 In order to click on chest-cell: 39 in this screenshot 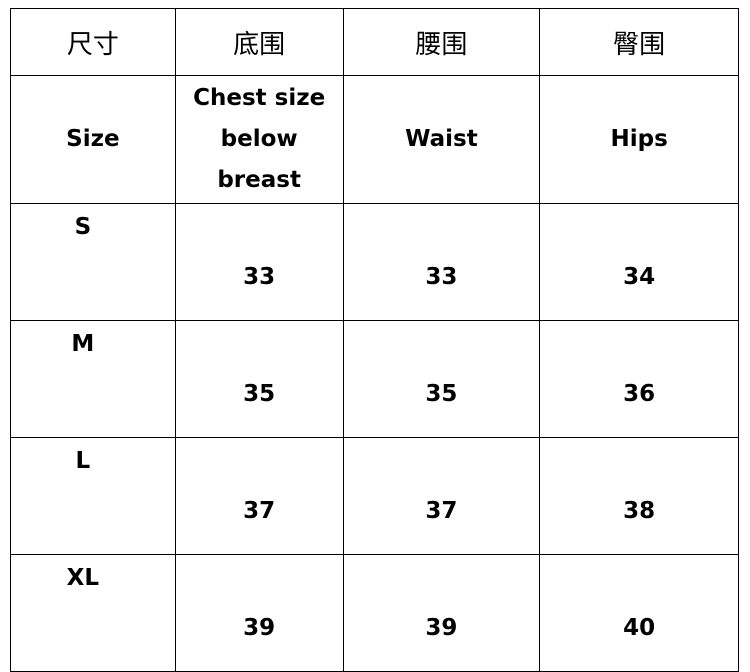, I will do `click(259, 613)`.